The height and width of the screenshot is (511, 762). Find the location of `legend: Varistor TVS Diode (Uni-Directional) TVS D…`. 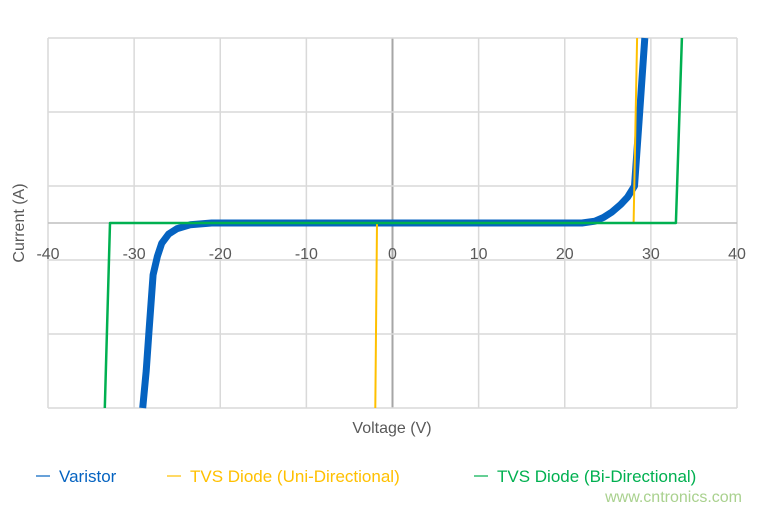

legend: Varistor TVS Diode (Uni-Directional) TVS D… is located at coordinates (366, 476).